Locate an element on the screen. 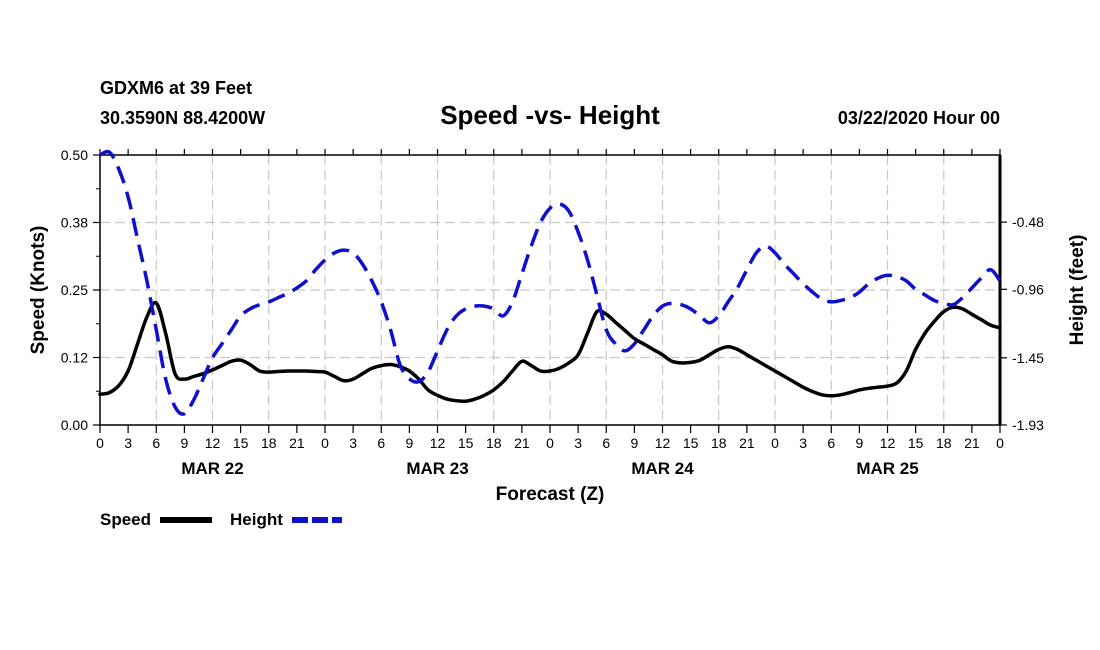  y2-tick-label: -0.96 is located at coordinates (1028, 289).